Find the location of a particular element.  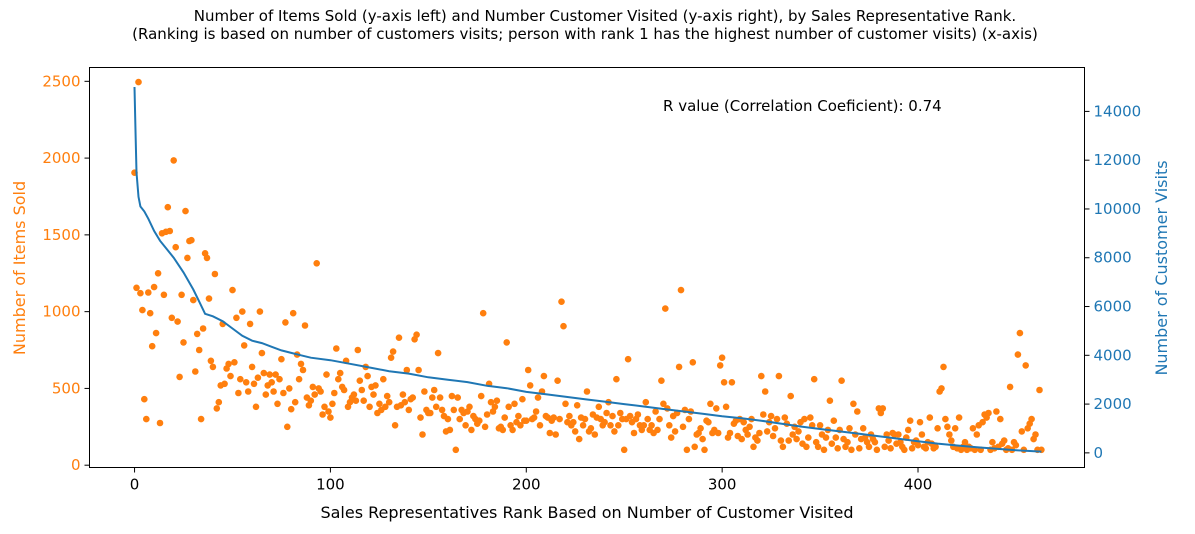

y-right-tick-label: 8000 is located at coordinates (1113, 258).